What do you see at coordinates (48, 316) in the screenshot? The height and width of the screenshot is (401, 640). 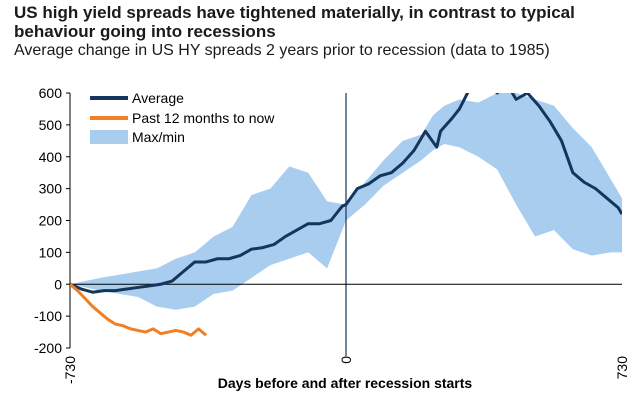 I see `y-tick-label: -100` at bounding box center [48, 316].